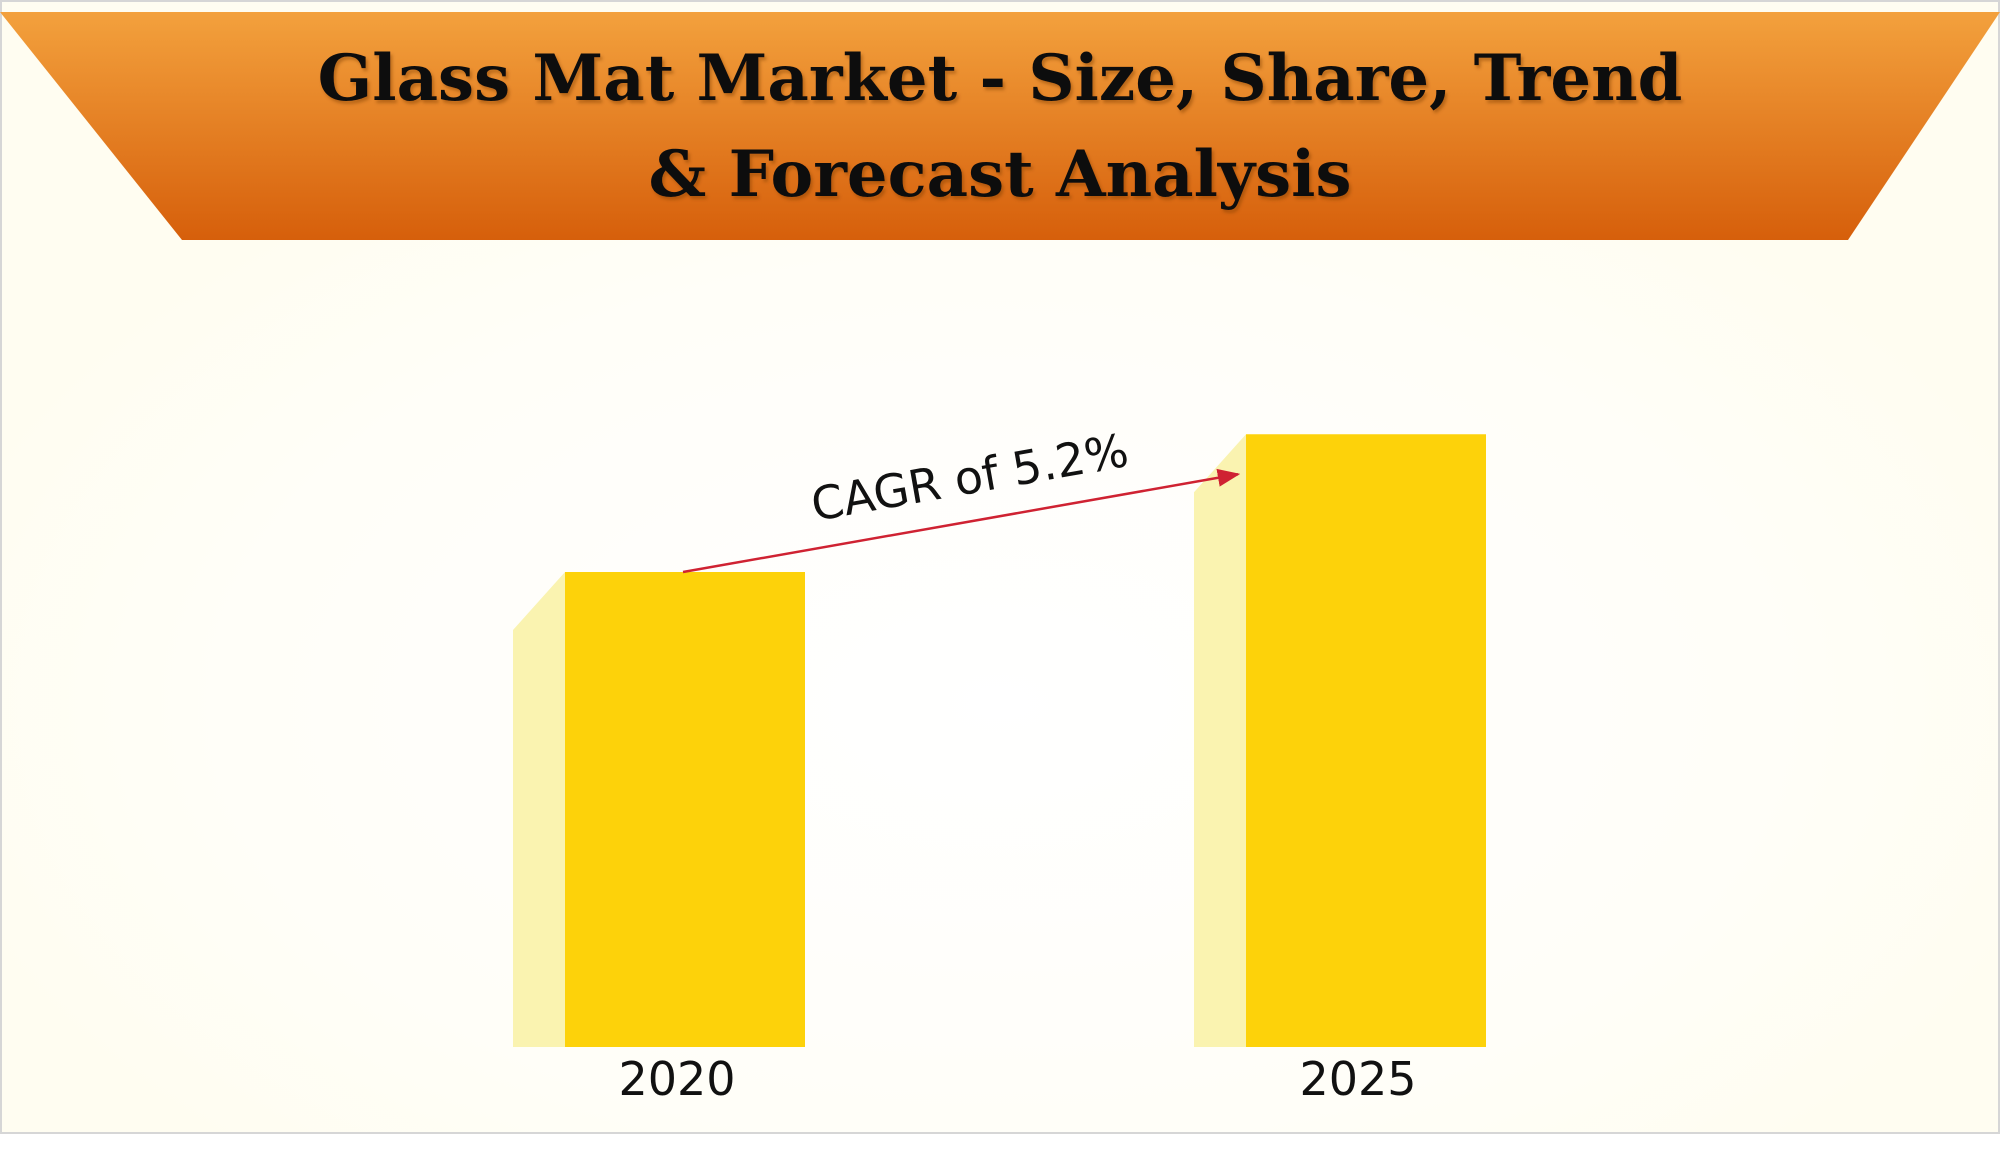 Image resolution: width=2000 pixels, height=1151 pixels. What do you see at coordinates (1366, 740) in the screenshot?
I see `bar-2025` at bounding box center [1366, 740].